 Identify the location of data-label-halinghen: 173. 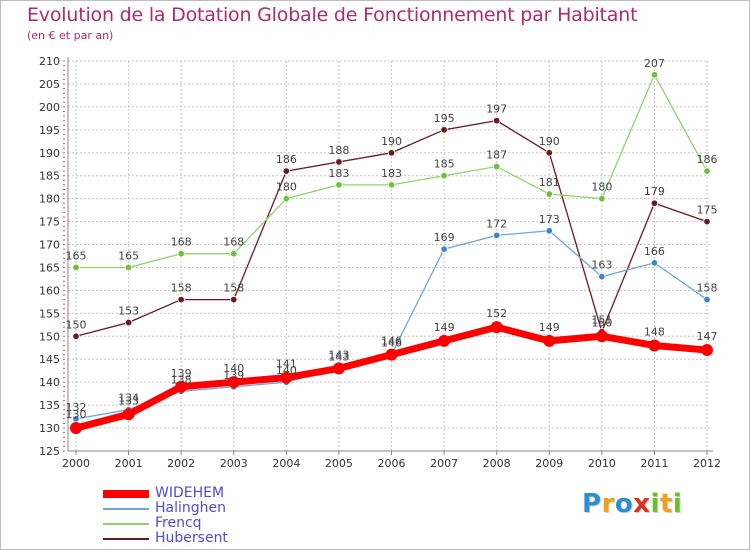
(549, 219).